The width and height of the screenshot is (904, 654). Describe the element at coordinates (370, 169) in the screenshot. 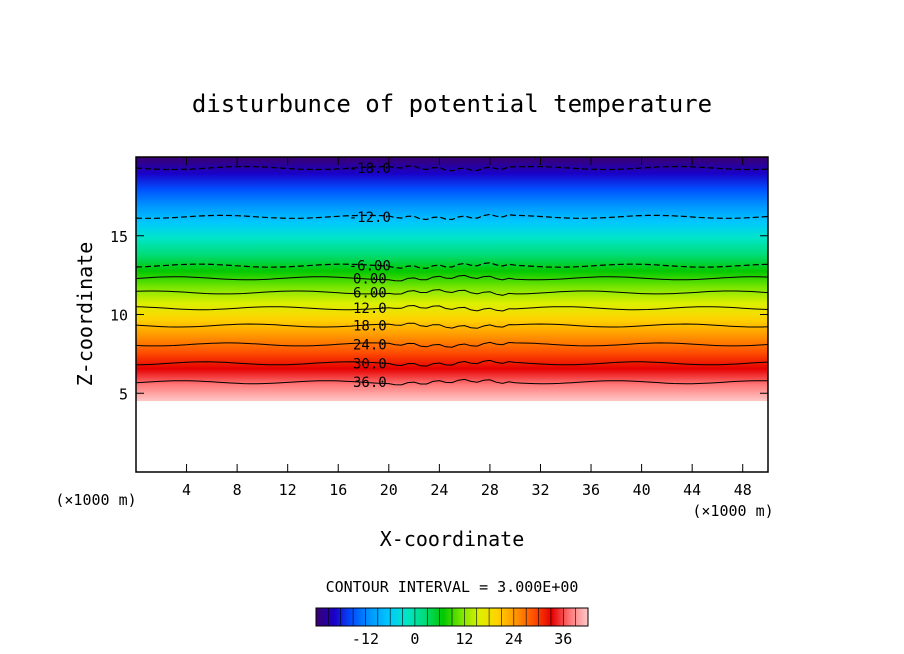

I see `contour-label: -18.0` at that location.